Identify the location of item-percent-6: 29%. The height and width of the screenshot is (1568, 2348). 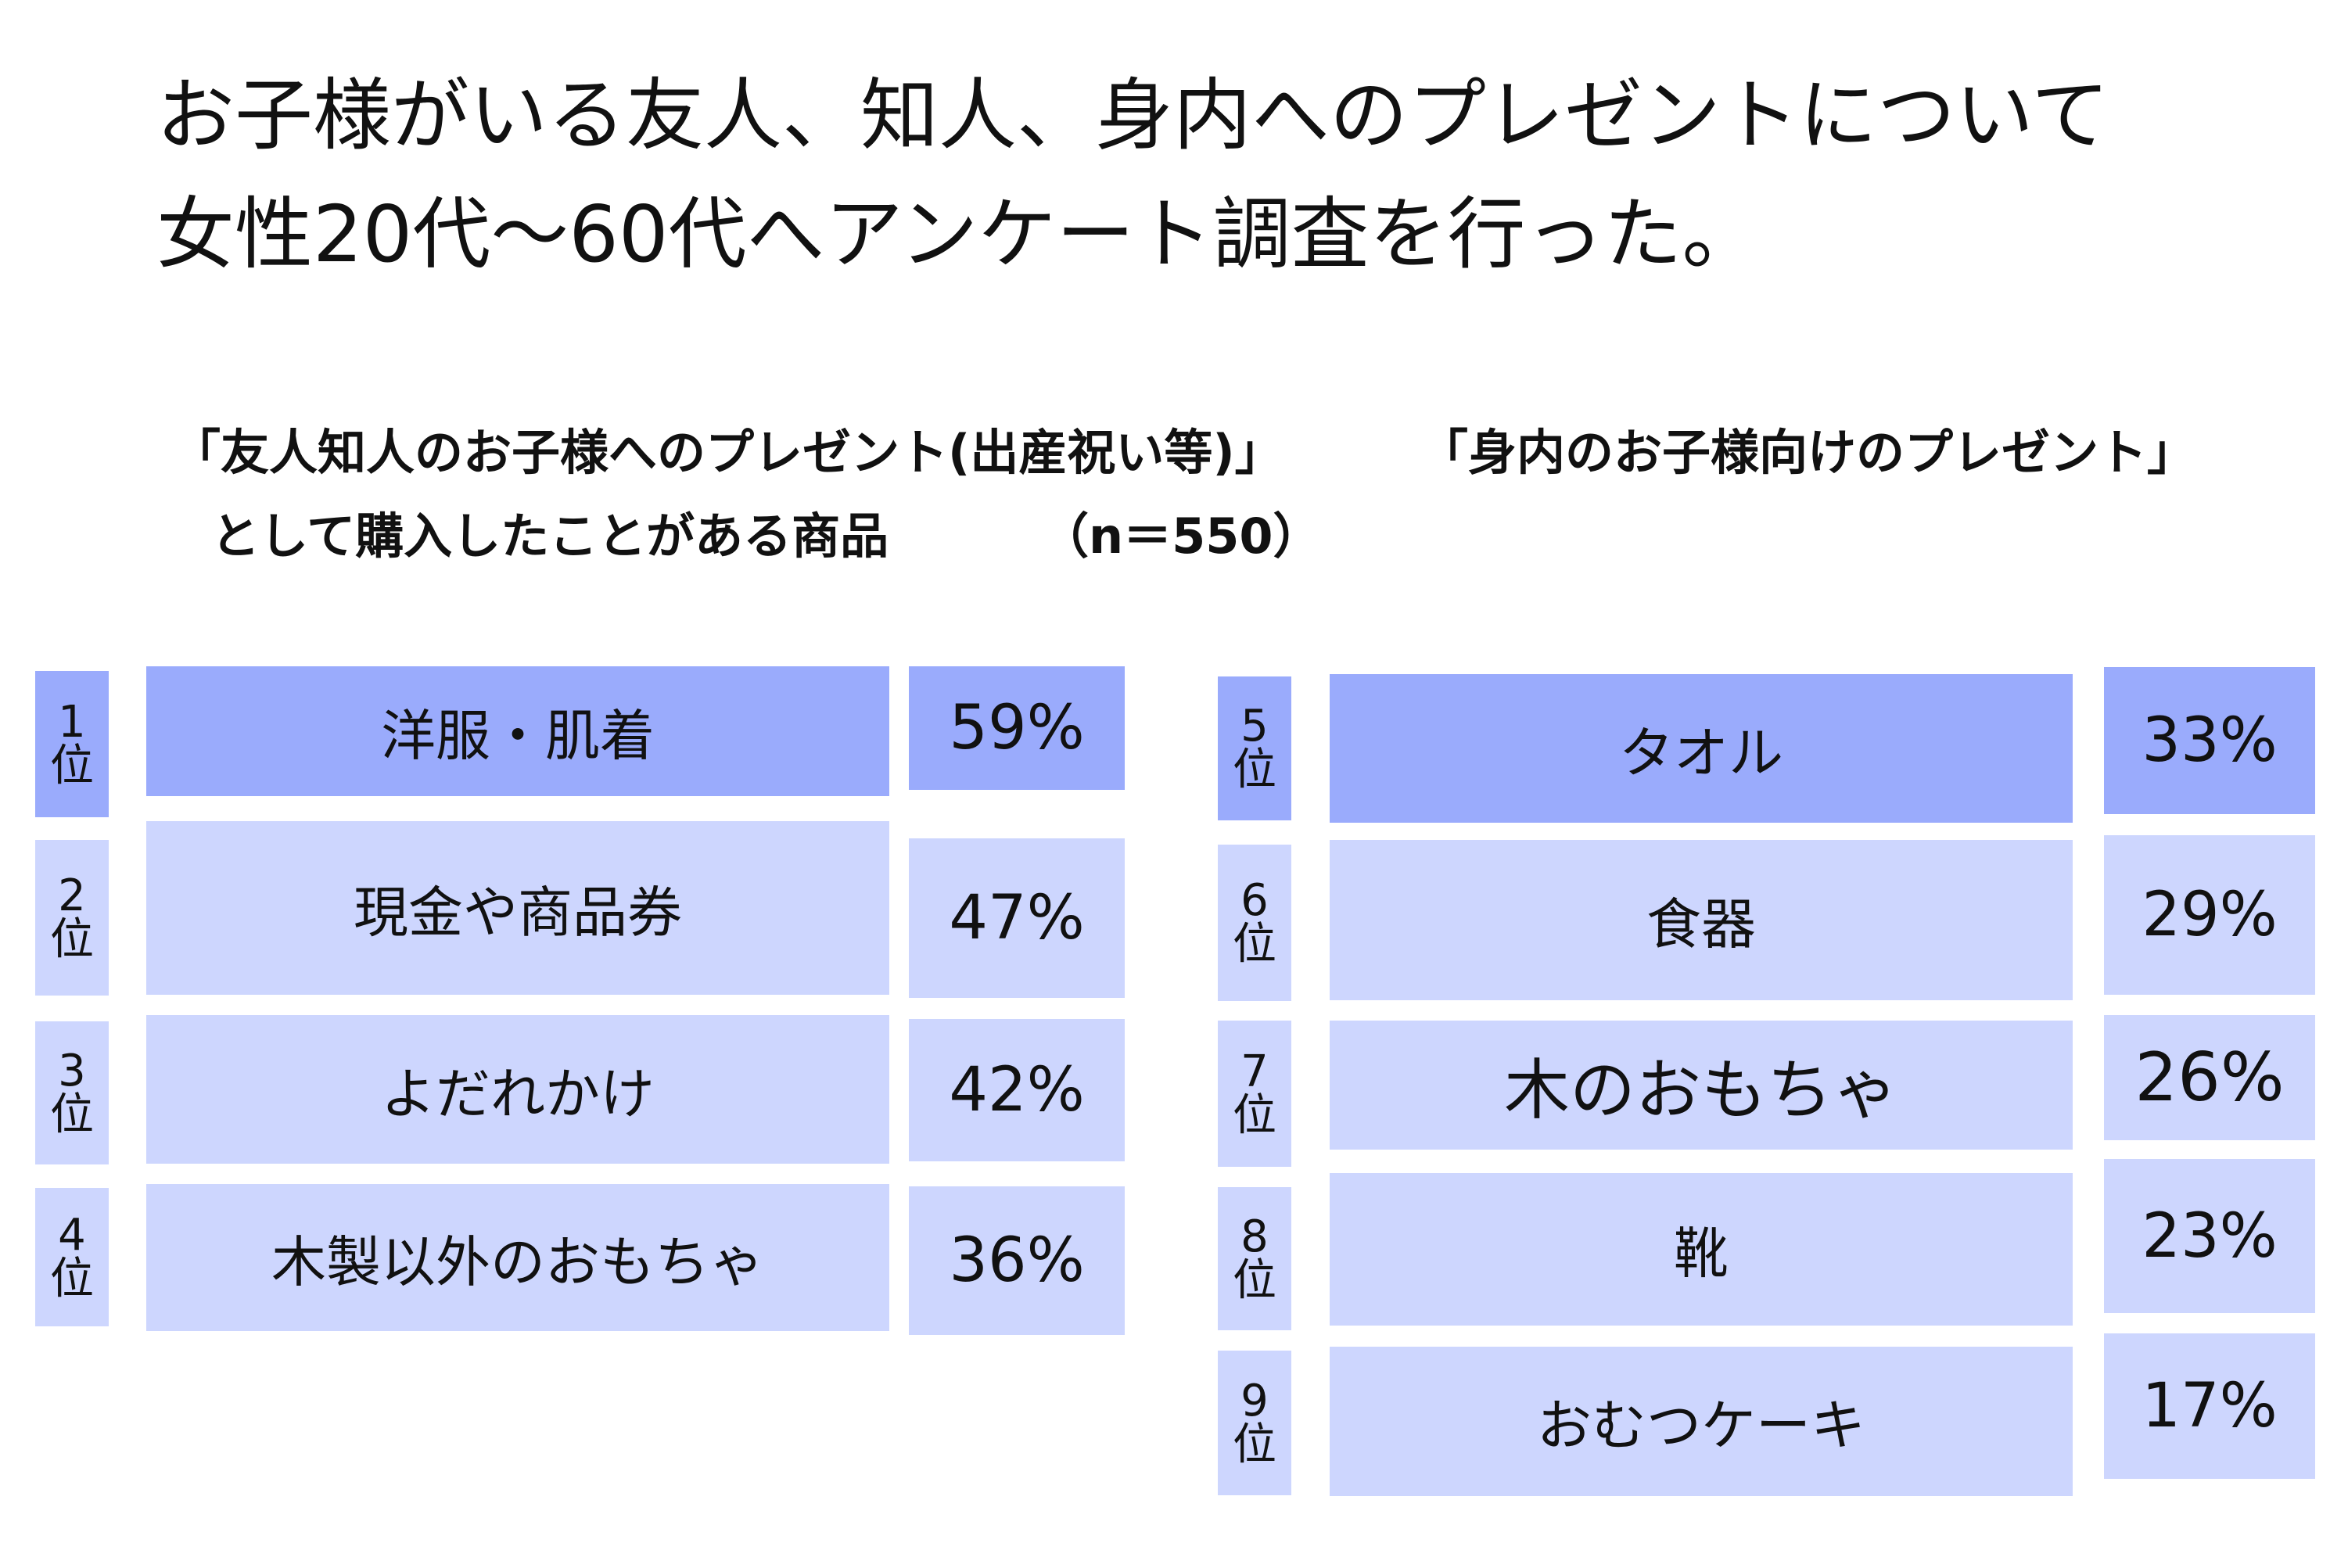
(2210, 915).